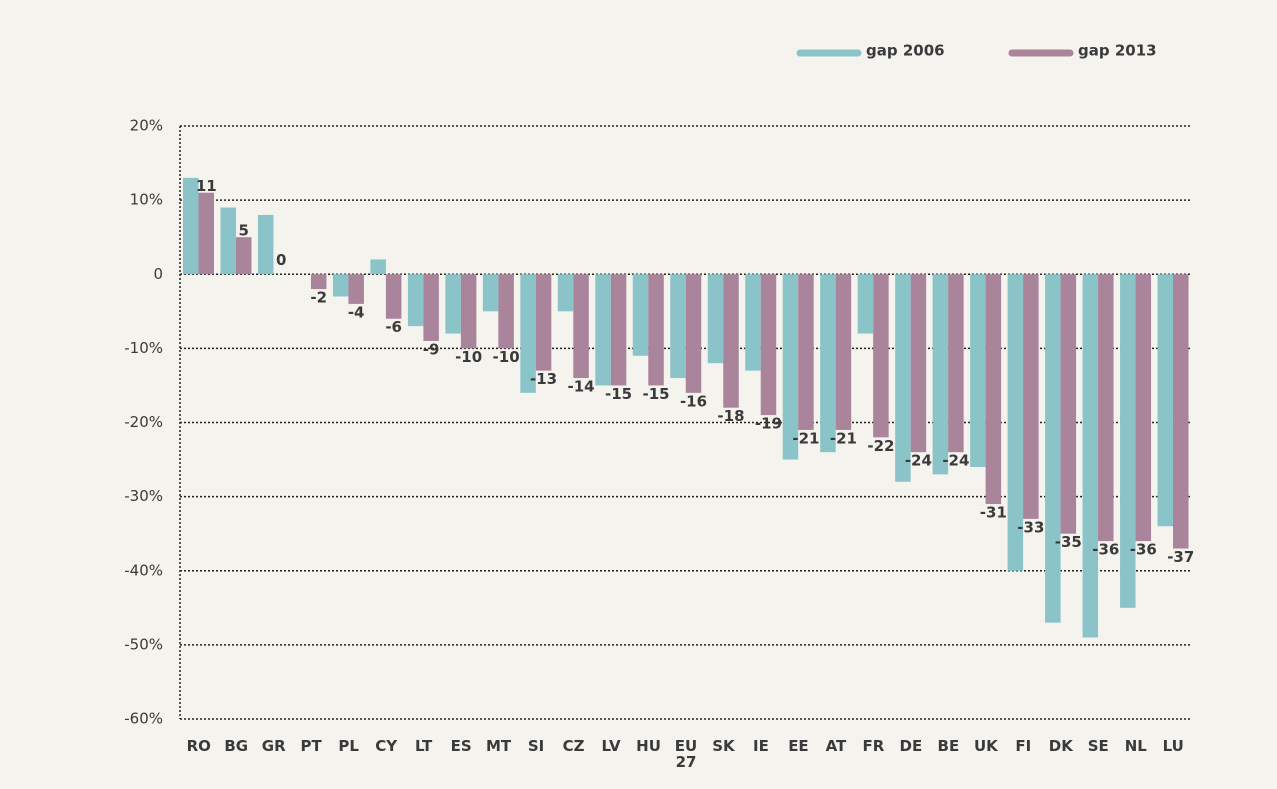 This screenshot has width=1277, height=789. Describe the element at coordinates (648, 746) in the screenshot. I see `x-tick-label: HU` at that location.